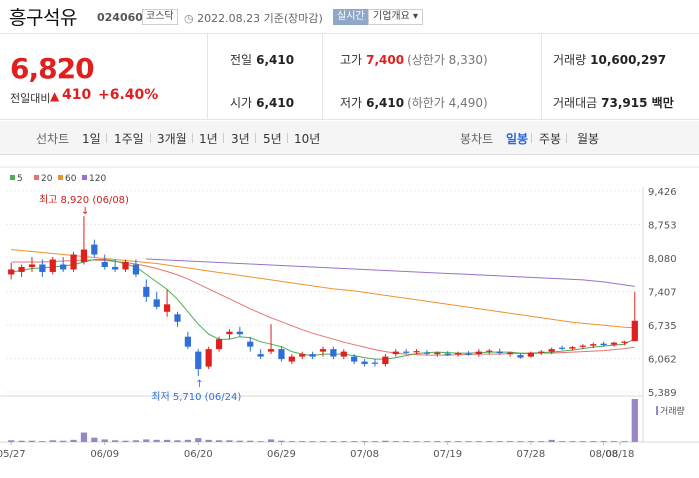 This screenshot has width=699, height=478. I want to click on volume-stat: 거래량 10,600,297, so click(609, 59).